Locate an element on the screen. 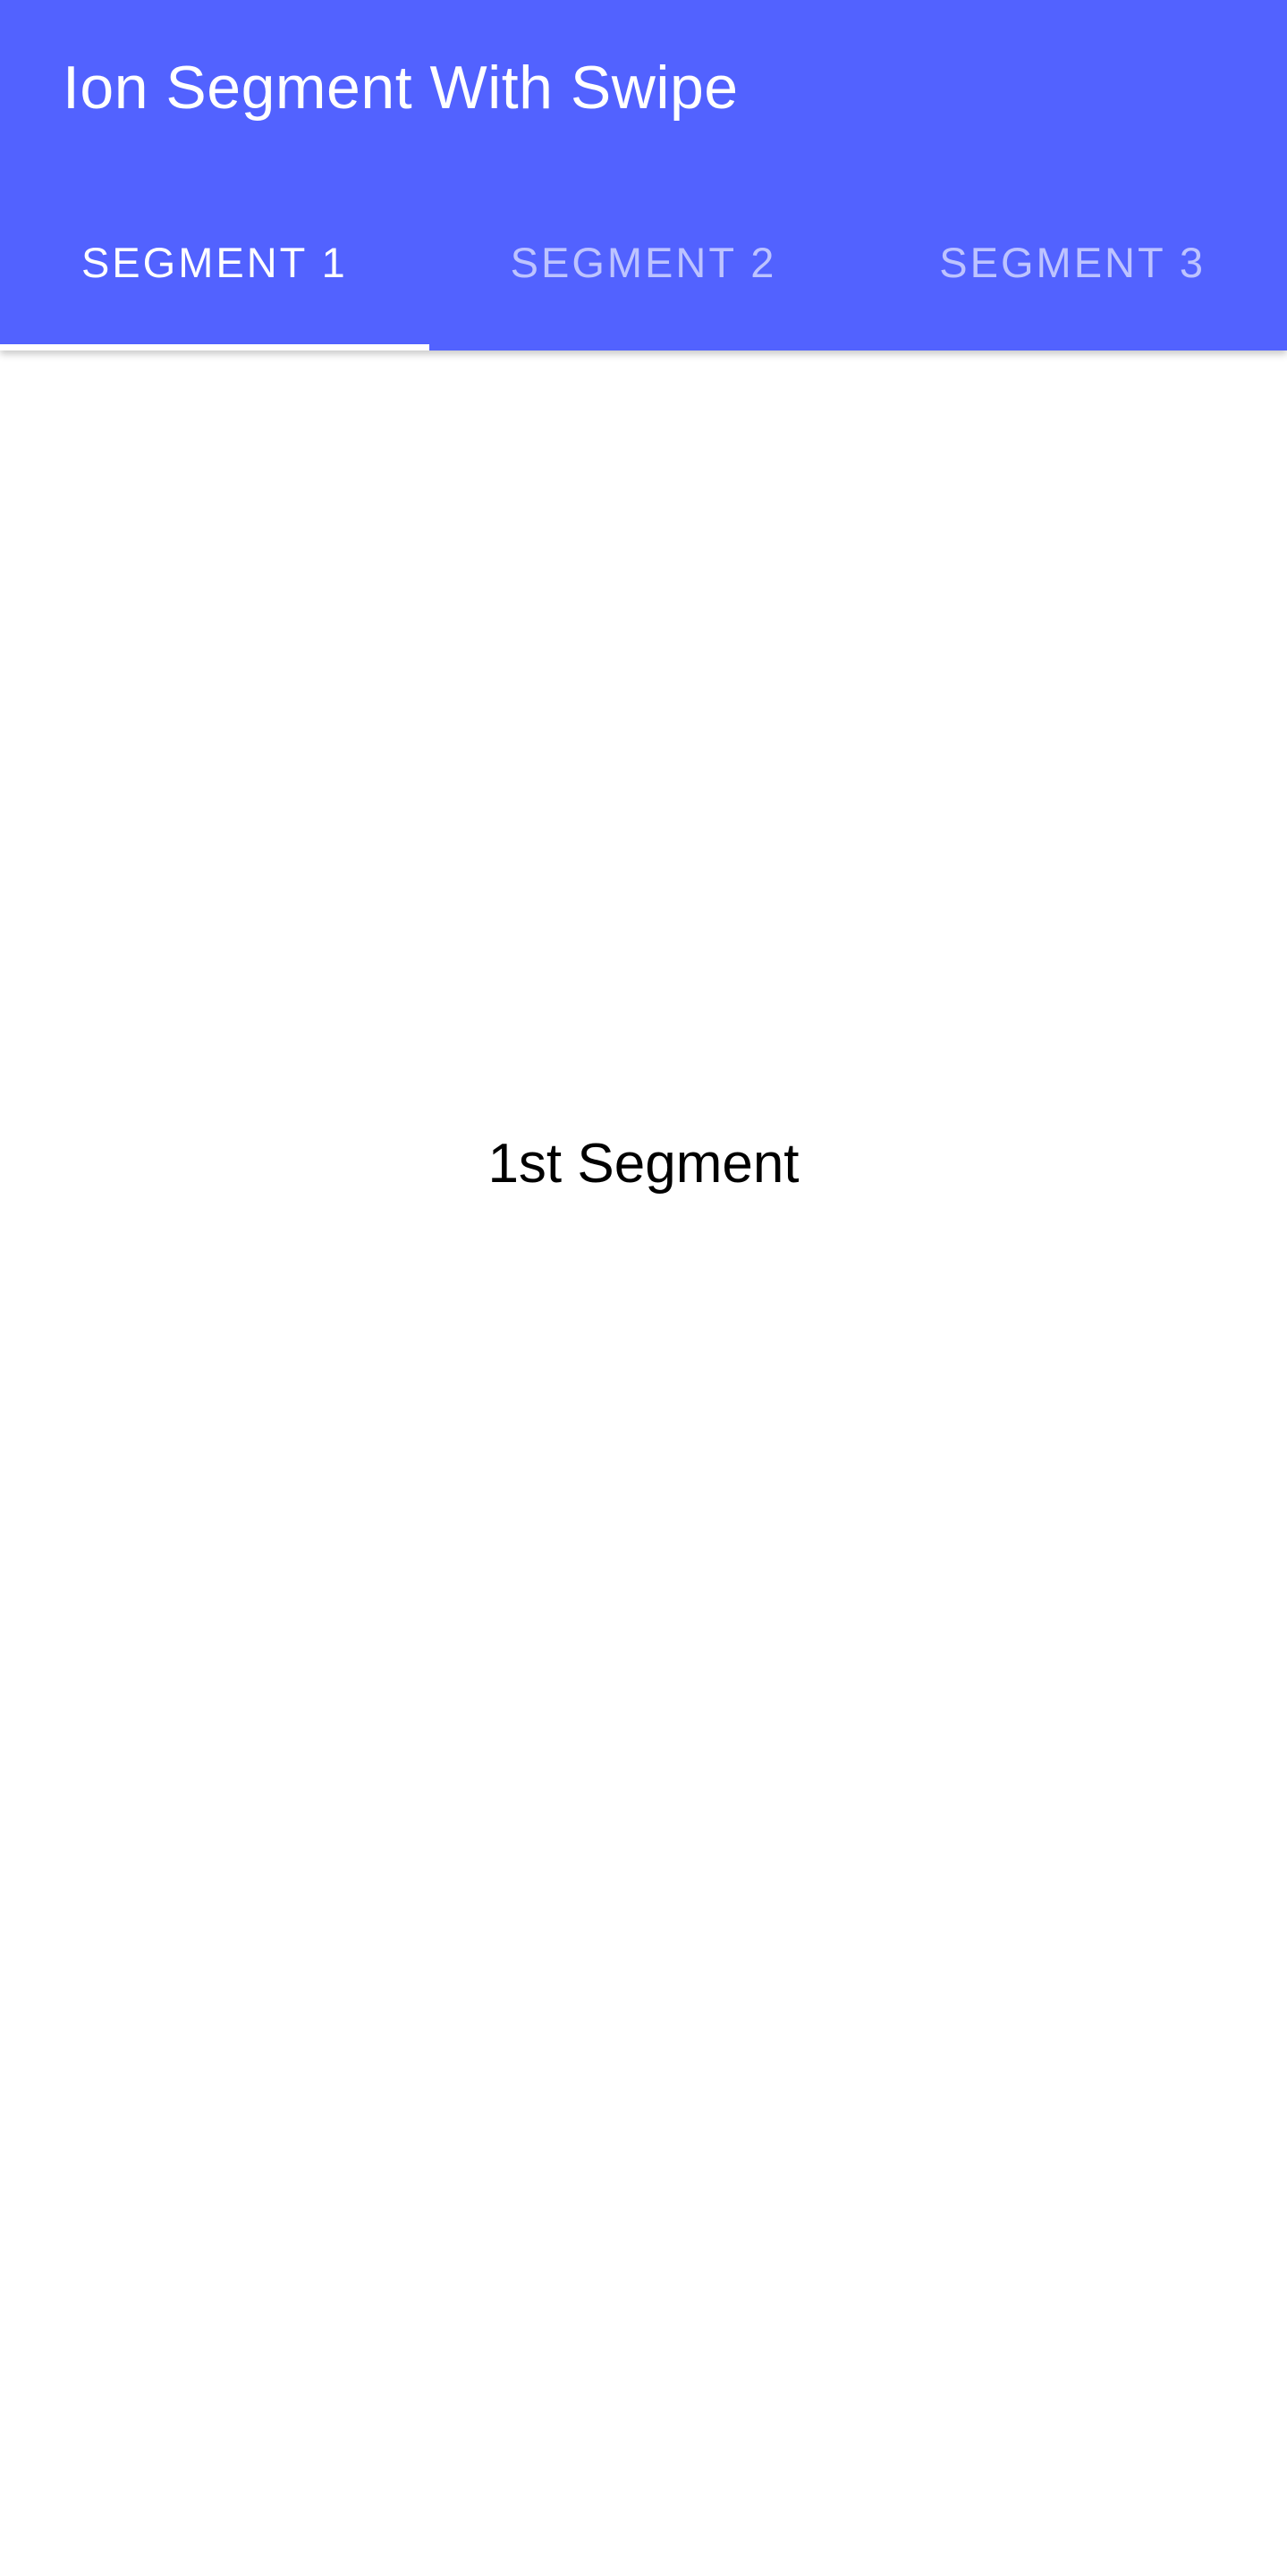 The width and height of the screenshot is (1287, 2576). segment-active-indicator is located at coordinates (214, 347).